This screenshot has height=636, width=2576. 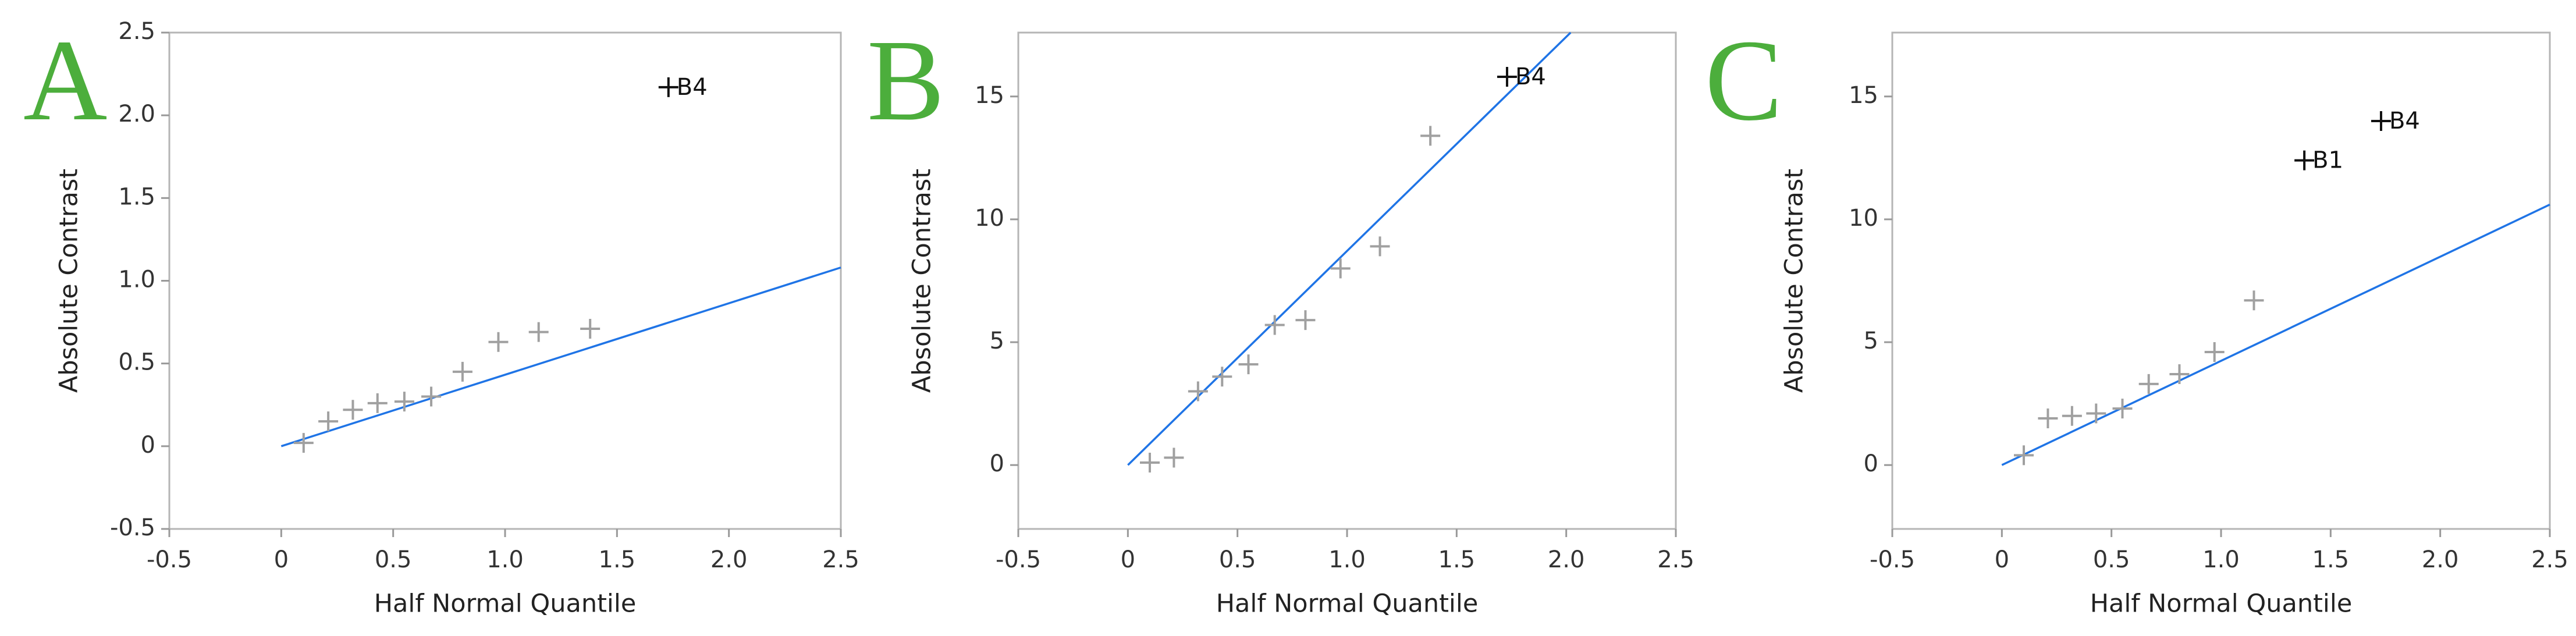 What do you see at coordinates (2327, 160) in the screenshot?
I see `point-label: B1` at bounding box center [2327, 160].